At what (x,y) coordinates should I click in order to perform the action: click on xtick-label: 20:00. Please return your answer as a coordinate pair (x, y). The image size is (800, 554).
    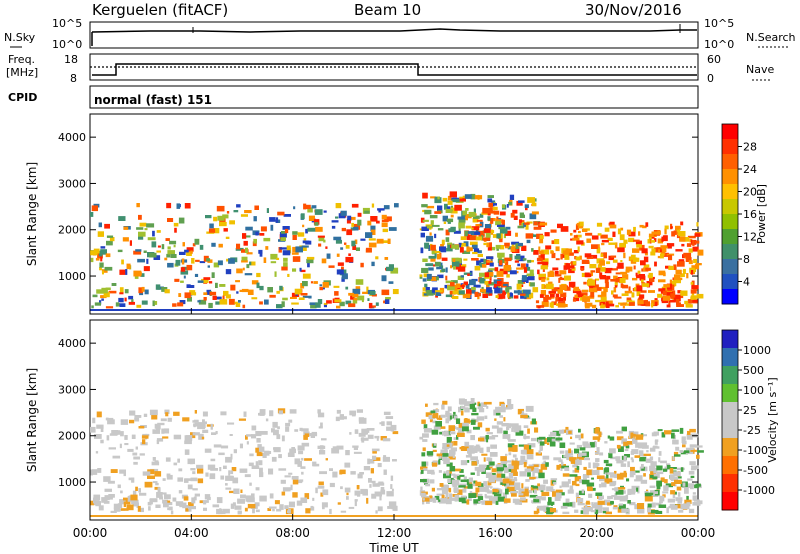
    Looking at the image, I should click on (596, 533).